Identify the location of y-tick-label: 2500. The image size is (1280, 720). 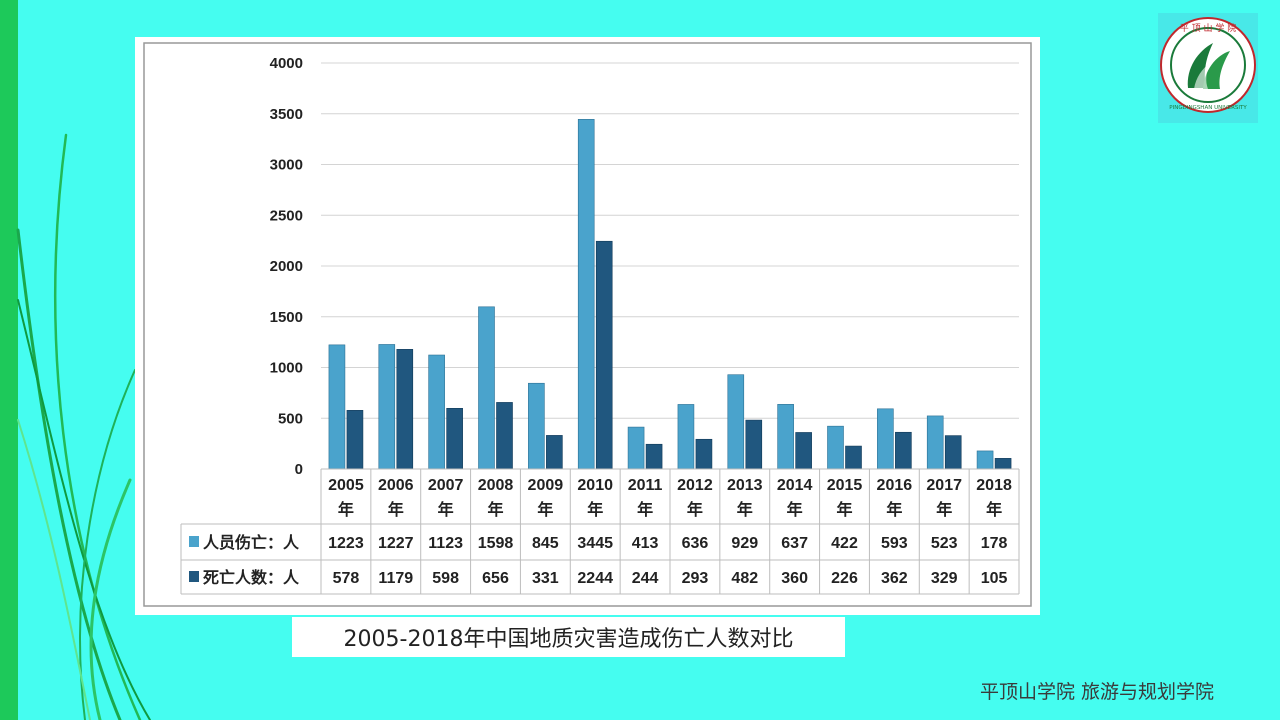
(286, 215).